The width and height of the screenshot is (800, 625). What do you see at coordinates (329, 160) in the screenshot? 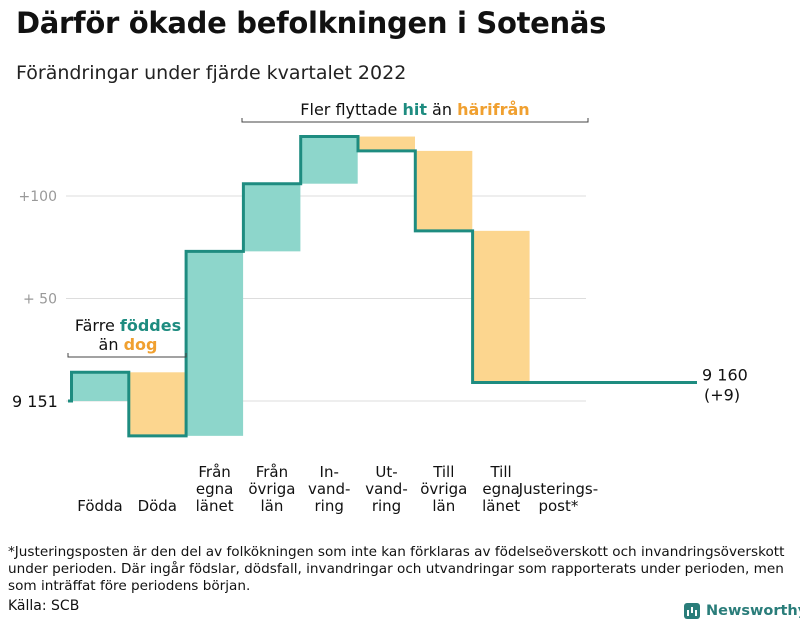
I see `bar-invandring` at bounding box center [329, 160].